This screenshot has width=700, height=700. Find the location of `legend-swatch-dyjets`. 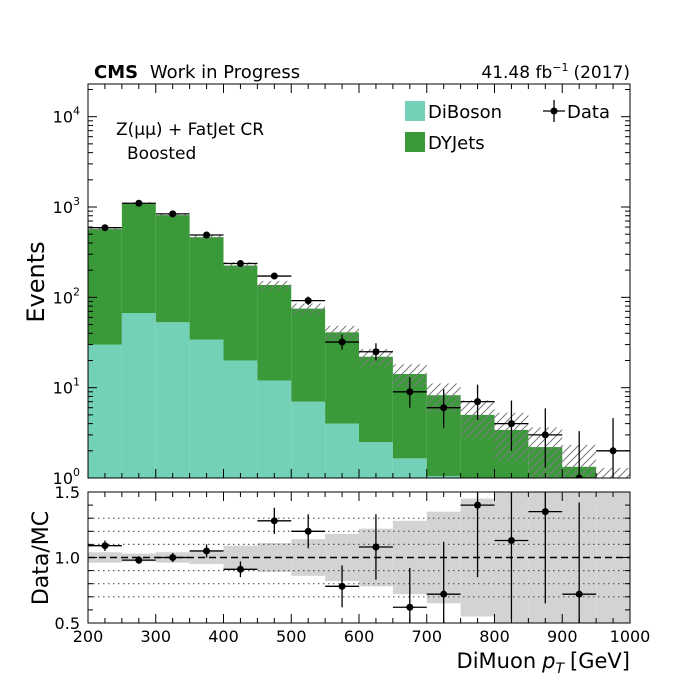

legend-swatch-dyjets is located at coordinates (415, 142).